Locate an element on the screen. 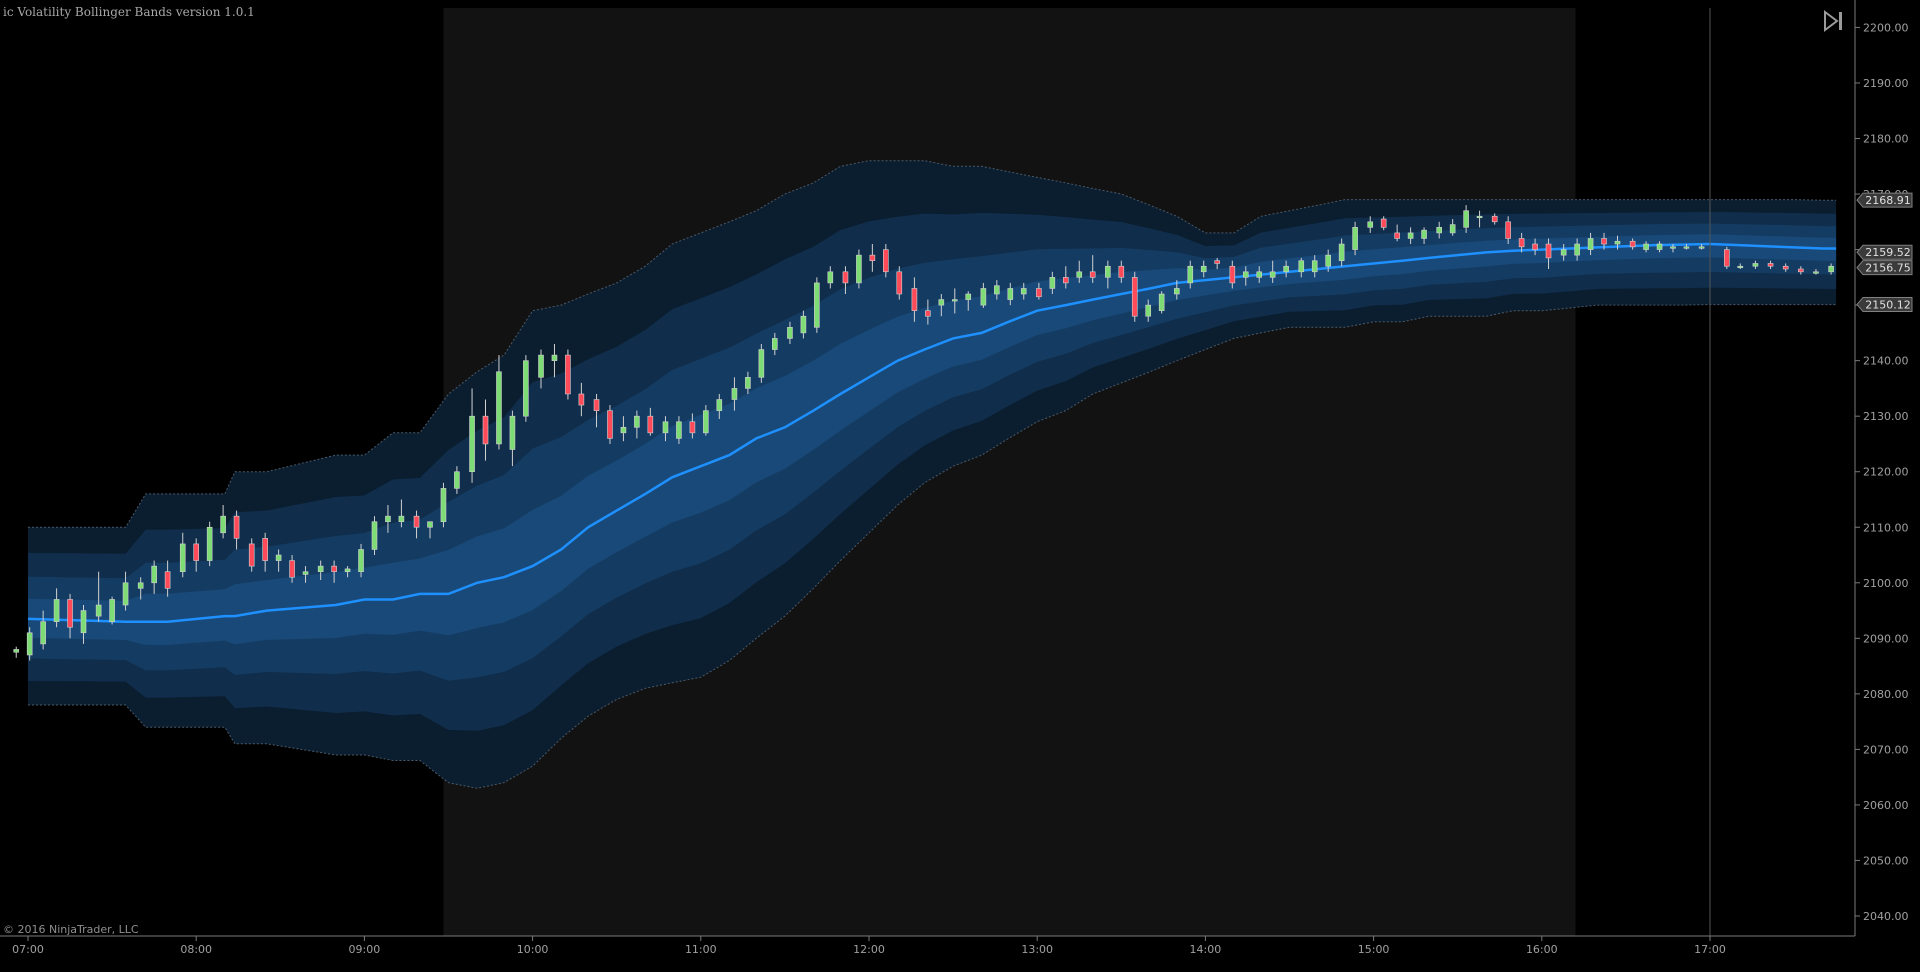 The image size is (1920, 972). x-tick-label: 14:00 is located at coordinates (1206, 949).